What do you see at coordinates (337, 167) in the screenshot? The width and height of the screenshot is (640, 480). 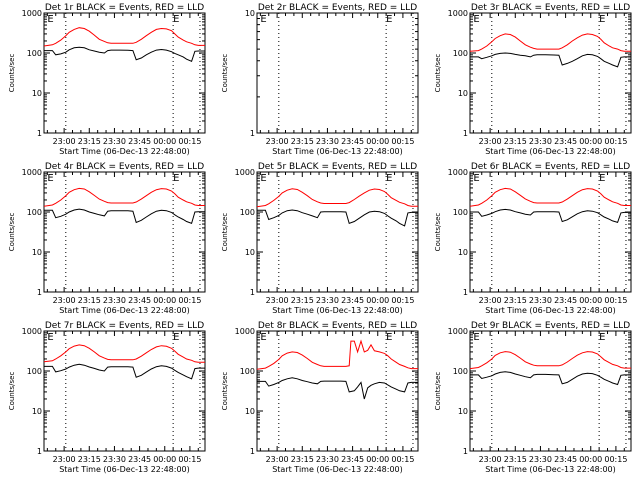 I see `chart-title: Det 5r BLACK = Events, RED = LLD` at bounding box center [337, 167].